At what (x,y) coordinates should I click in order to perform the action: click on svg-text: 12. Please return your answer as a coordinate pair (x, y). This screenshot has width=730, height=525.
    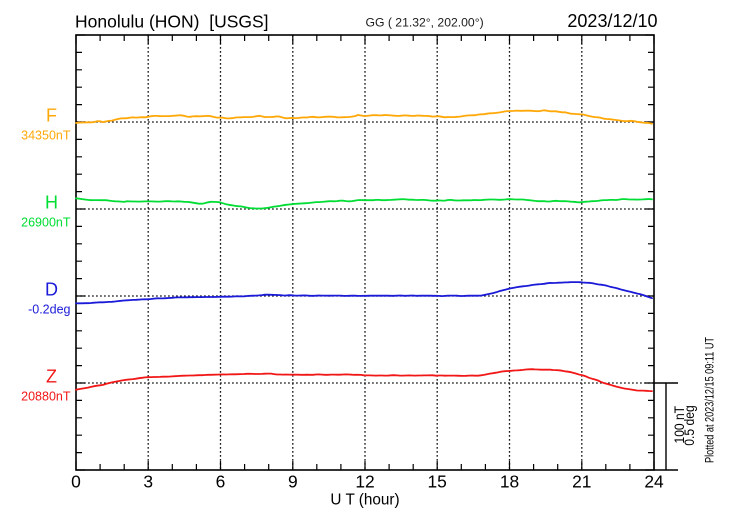
    Looking at the image, I should click on (364, 481).